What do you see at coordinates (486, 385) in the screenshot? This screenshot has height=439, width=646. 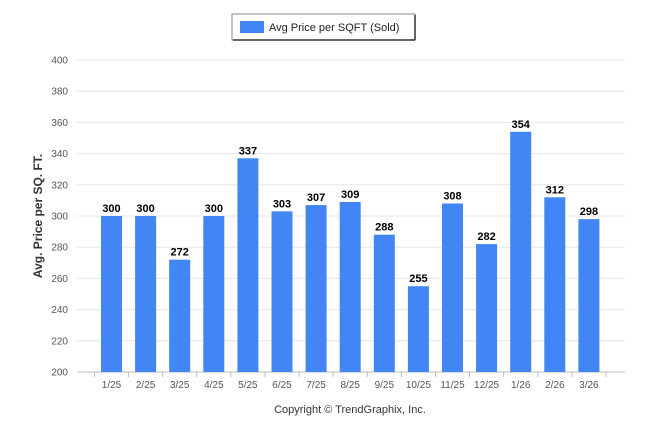 I see `x-tick-label: 12/25` at bounding box center [486, 385].